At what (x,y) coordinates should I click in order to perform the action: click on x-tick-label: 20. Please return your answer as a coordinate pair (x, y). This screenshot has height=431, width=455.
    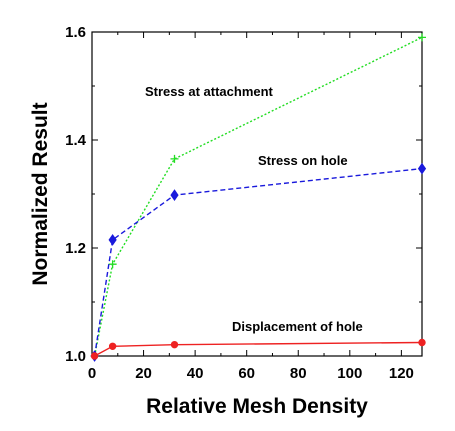
    Looking at the image, I should click on (143, 373).